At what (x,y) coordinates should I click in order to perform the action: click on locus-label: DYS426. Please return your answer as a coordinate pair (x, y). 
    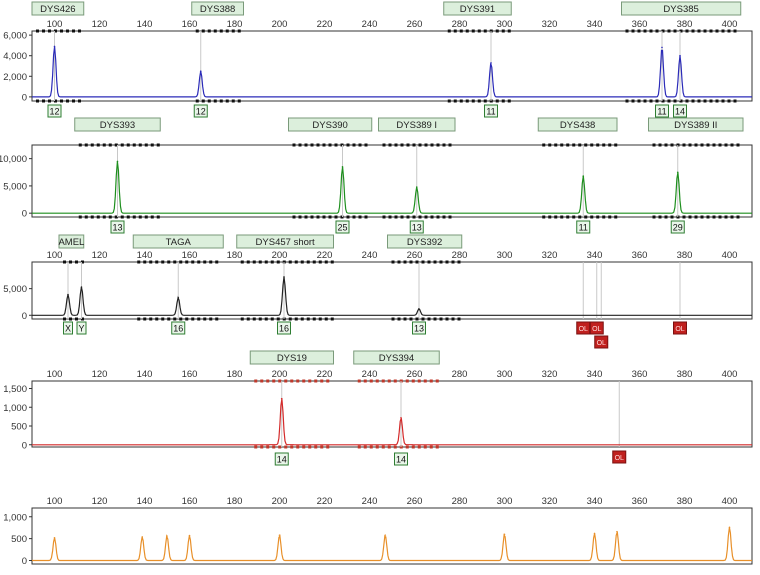
    Looking at the image, I should click on (57, 9).